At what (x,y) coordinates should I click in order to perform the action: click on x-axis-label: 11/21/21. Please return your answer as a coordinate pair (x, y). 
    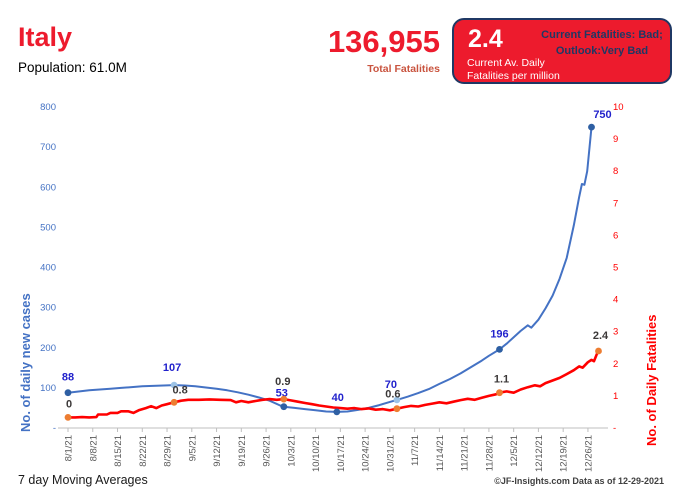
    Looking at the image, I should click on (465, 453).